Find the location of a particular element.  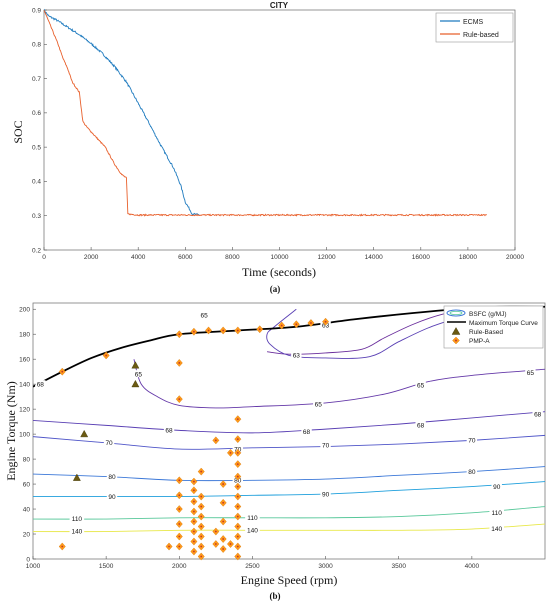

y-tick-label-a: 0.7 is located at coordinates (36, 79).